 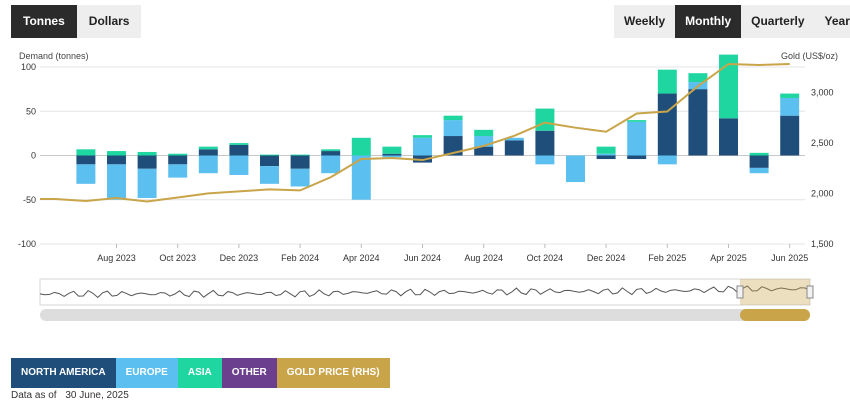 I want to click on period-toggle: Weekly Monthly Quarterly Yearly, so click(x=732, y=21).